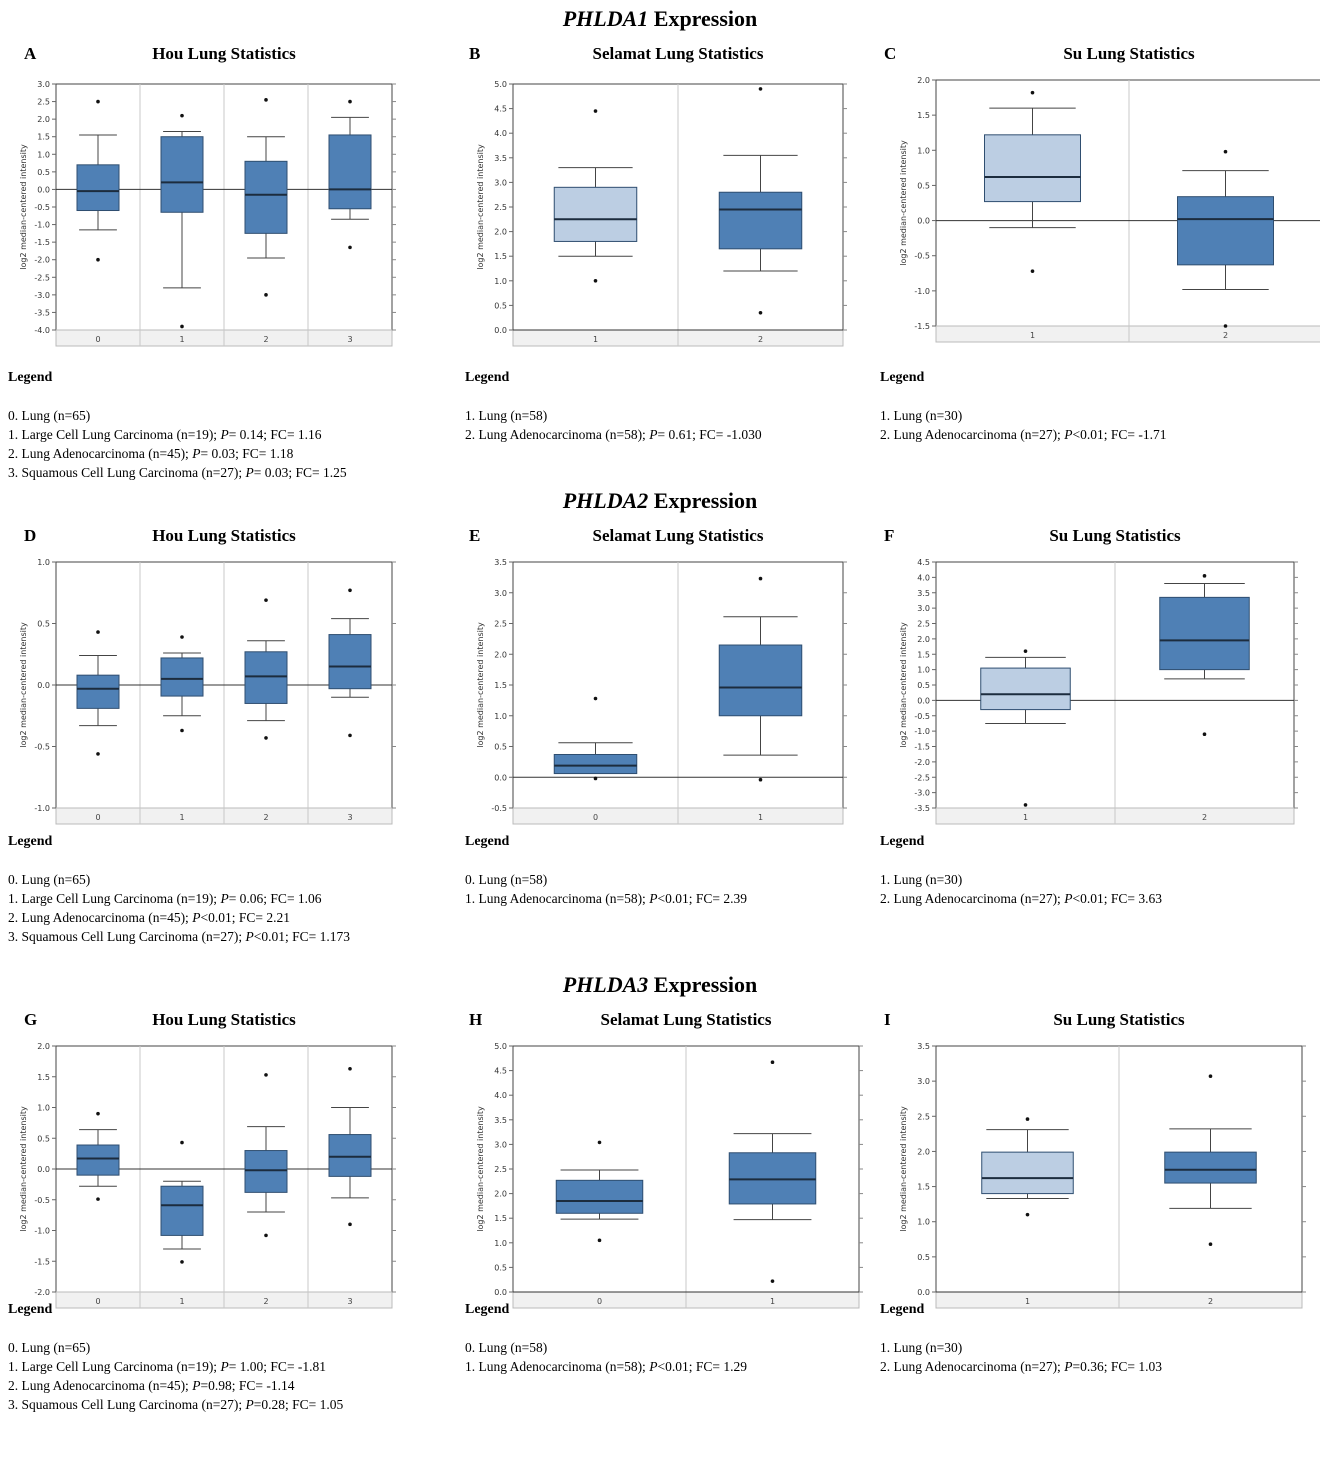 The image size is (1320, 1476). Describe the element at coordinates (42, 330) in the screenshot. I see `y-tick-label: -4.0` at that location.